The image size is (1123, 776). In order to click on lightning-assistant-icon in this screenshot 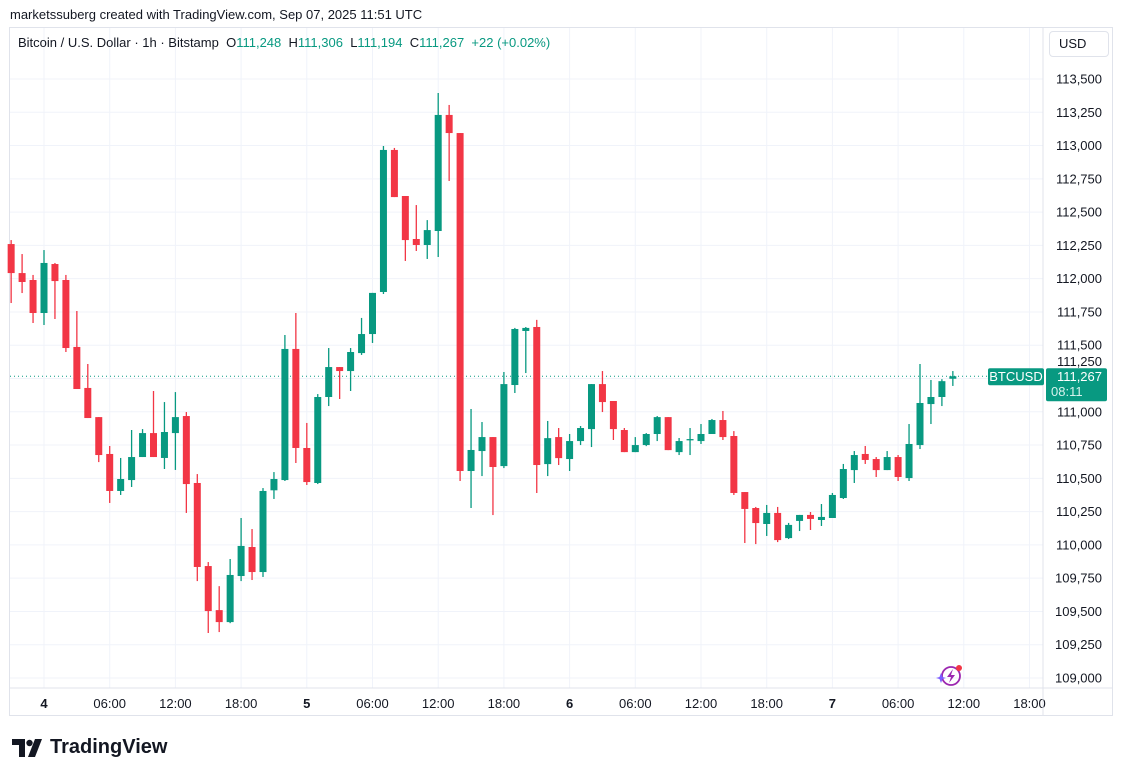, I will do `click(949, 675)`.